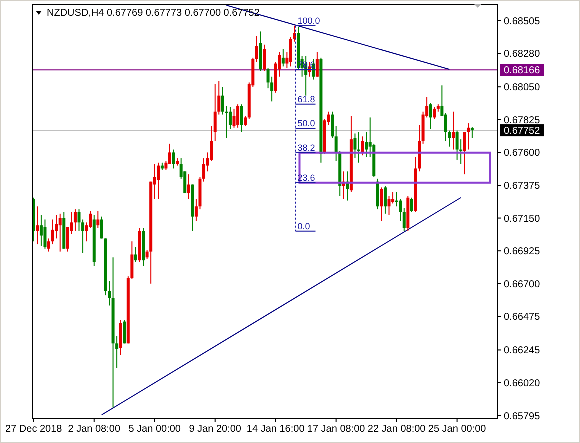 The height and width of the screenshot is (443, 580). I want to click on y-tick-label: 0.65795, so click(522, 416).